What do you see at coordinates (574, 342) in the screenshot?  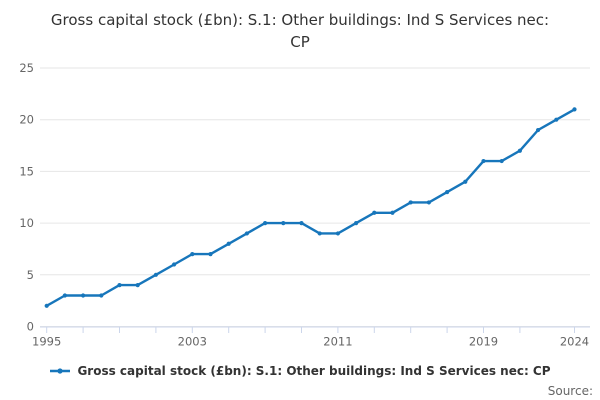 I see `x-axis-label: 2024` at bounding box center [574, 342].